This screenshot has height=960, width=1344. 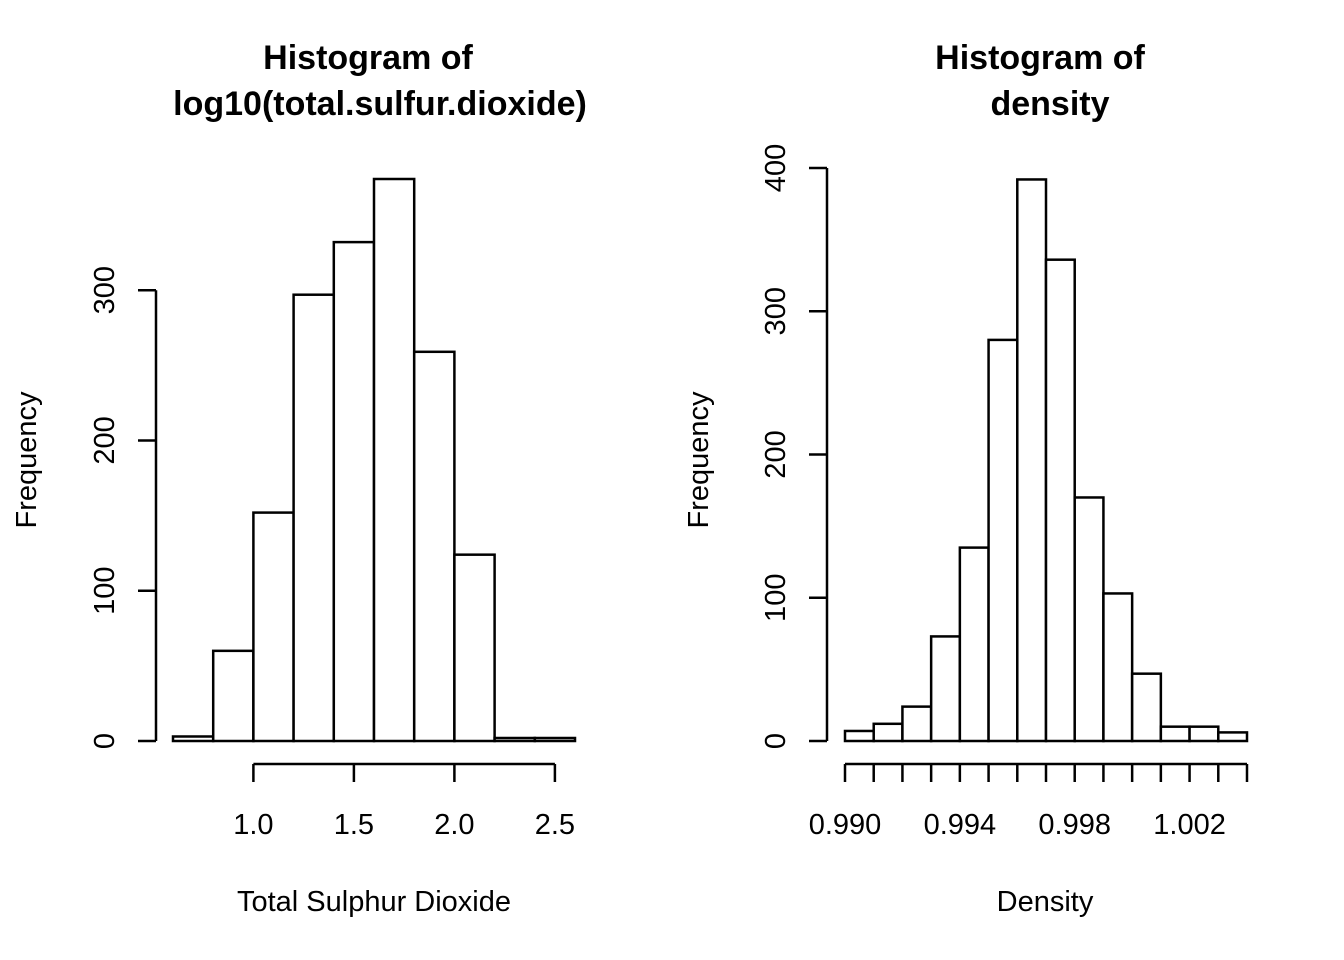 What do you see at coordinates (380, 104) in the screenshot?
I see `chart-title-line-2: log10(total.sulfur.dioxide)` at bounding box center [380, 104].